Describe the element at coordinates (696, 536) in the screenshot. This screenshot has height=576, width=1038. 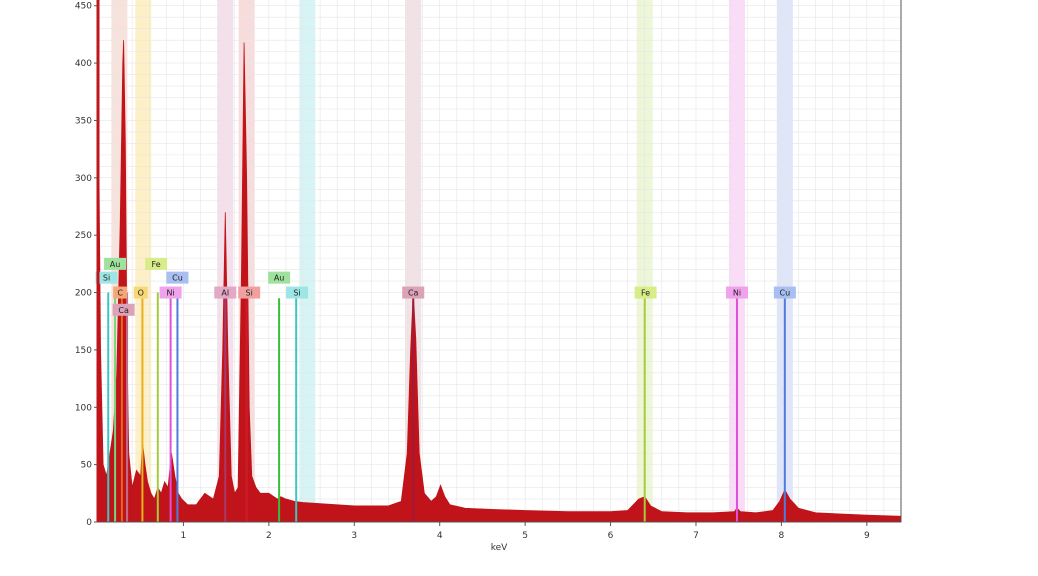
I see `x-tick-label: 7` at that location.